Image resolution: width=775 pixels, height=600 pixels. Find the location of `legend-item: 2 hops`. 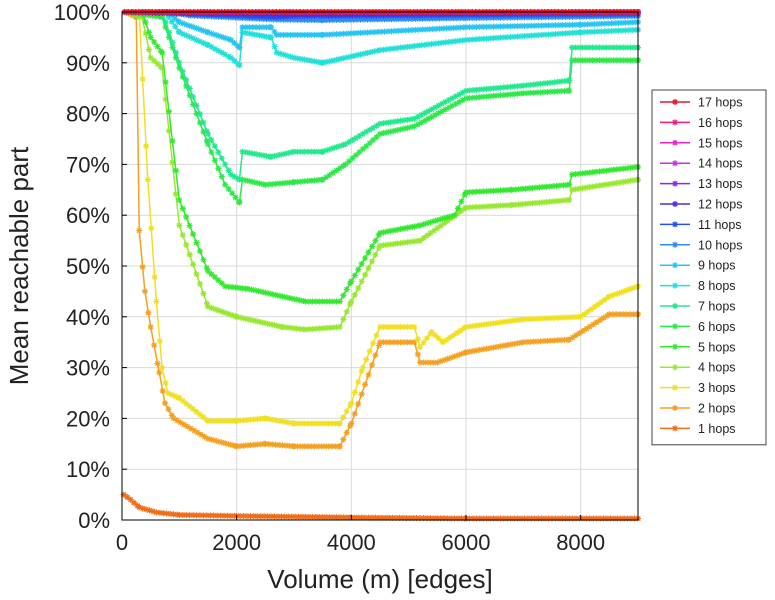

legend-item: 2 hops is located at coordinates (698, 409).